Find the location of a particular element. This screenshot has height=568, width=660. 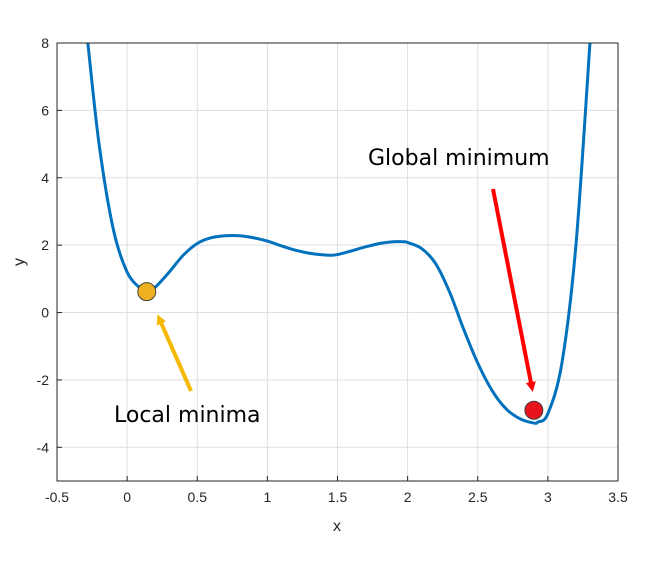

x-tick-label: 3 is located at coordinates (548, 497).